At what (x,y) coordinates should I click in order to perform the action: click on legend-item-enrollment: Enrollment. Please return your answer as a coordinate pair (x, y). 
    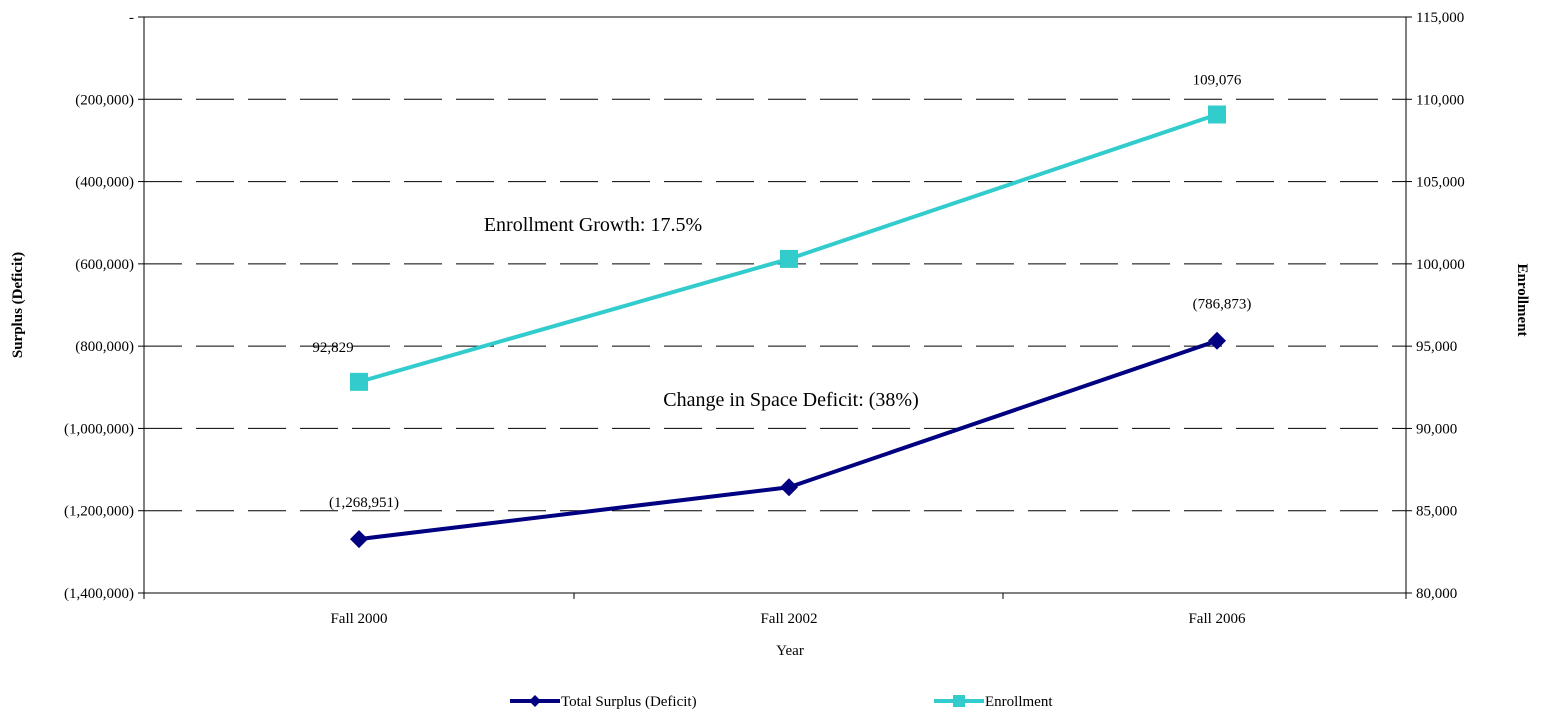
    Looking at the image, I should click on (993, 702).